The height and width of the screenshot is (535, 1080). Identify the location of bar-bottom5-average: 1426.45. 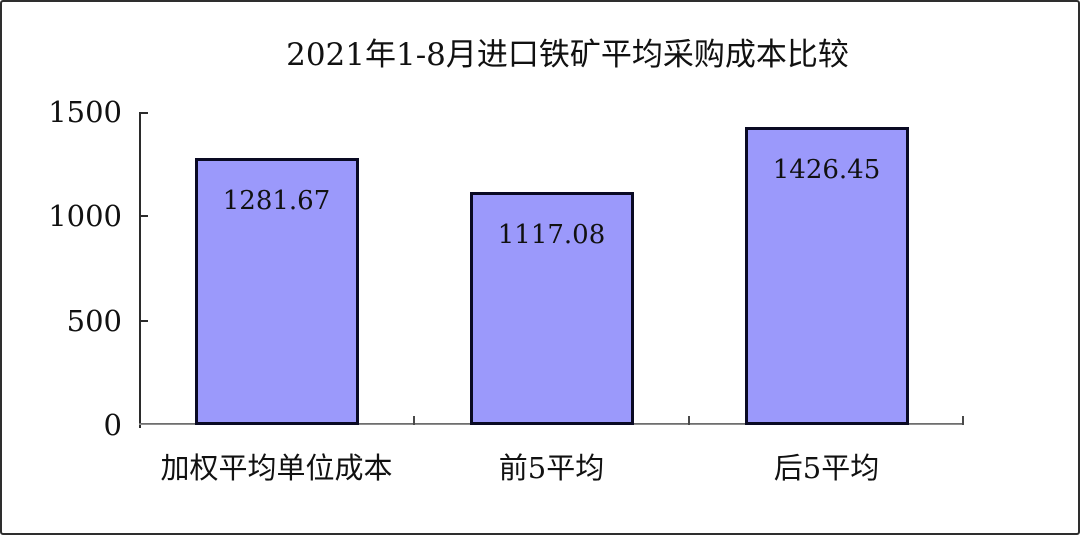
(826, 276).